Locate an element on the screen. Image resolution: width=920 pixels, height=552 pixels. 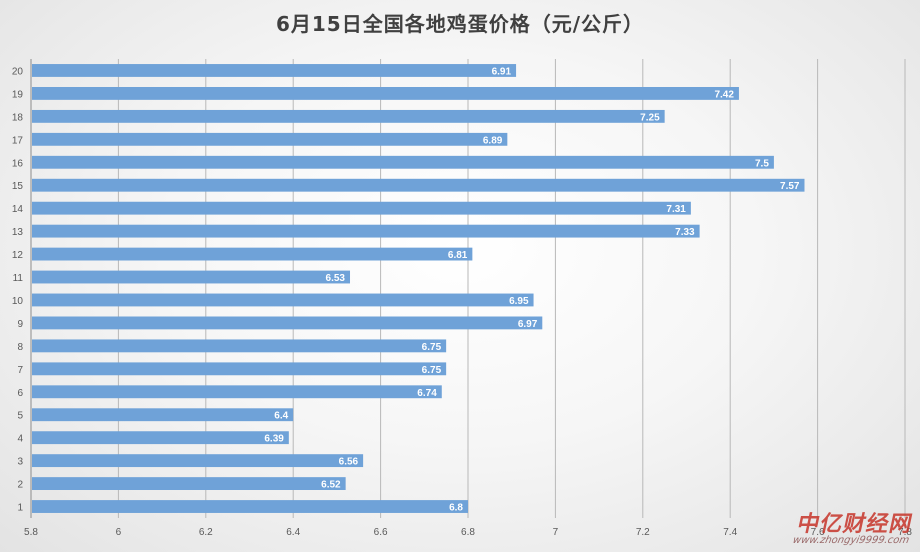
watermark-logo: 中亿财经网 www.zhongyi9999.com is located at coordinates (854, 526).